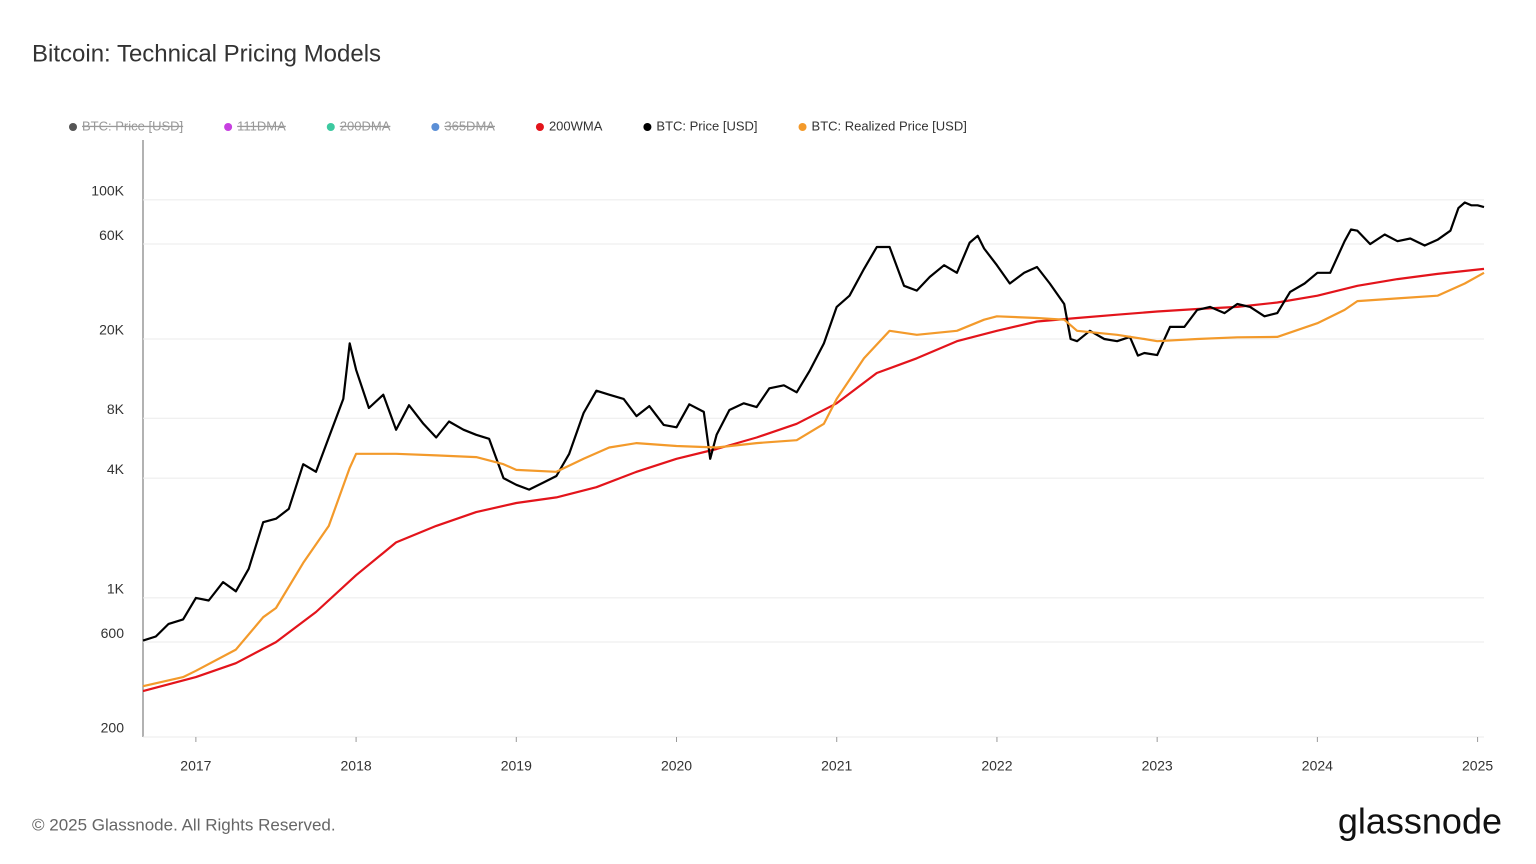  Describe the element at coordinates (116, 469) in the screenshot. I see `y-tick-label: 4K` at that location.